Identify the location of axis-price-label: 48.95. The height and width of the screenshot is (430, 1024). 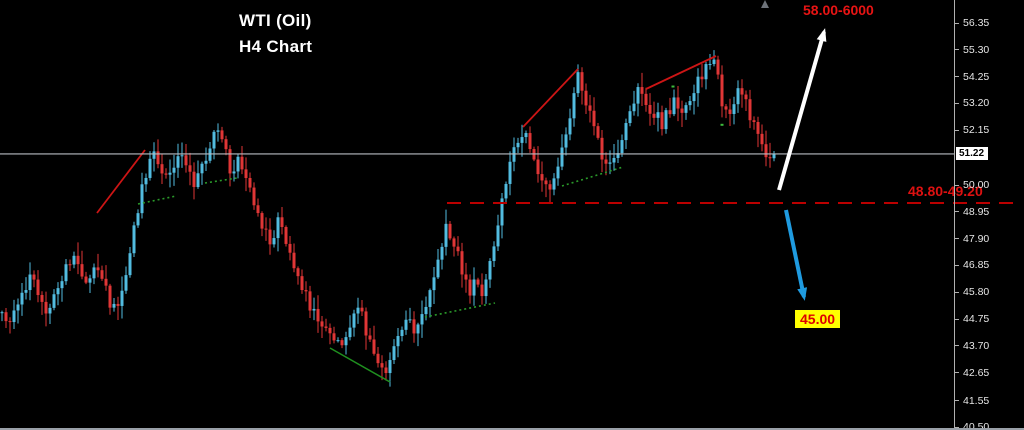
(976, 211).